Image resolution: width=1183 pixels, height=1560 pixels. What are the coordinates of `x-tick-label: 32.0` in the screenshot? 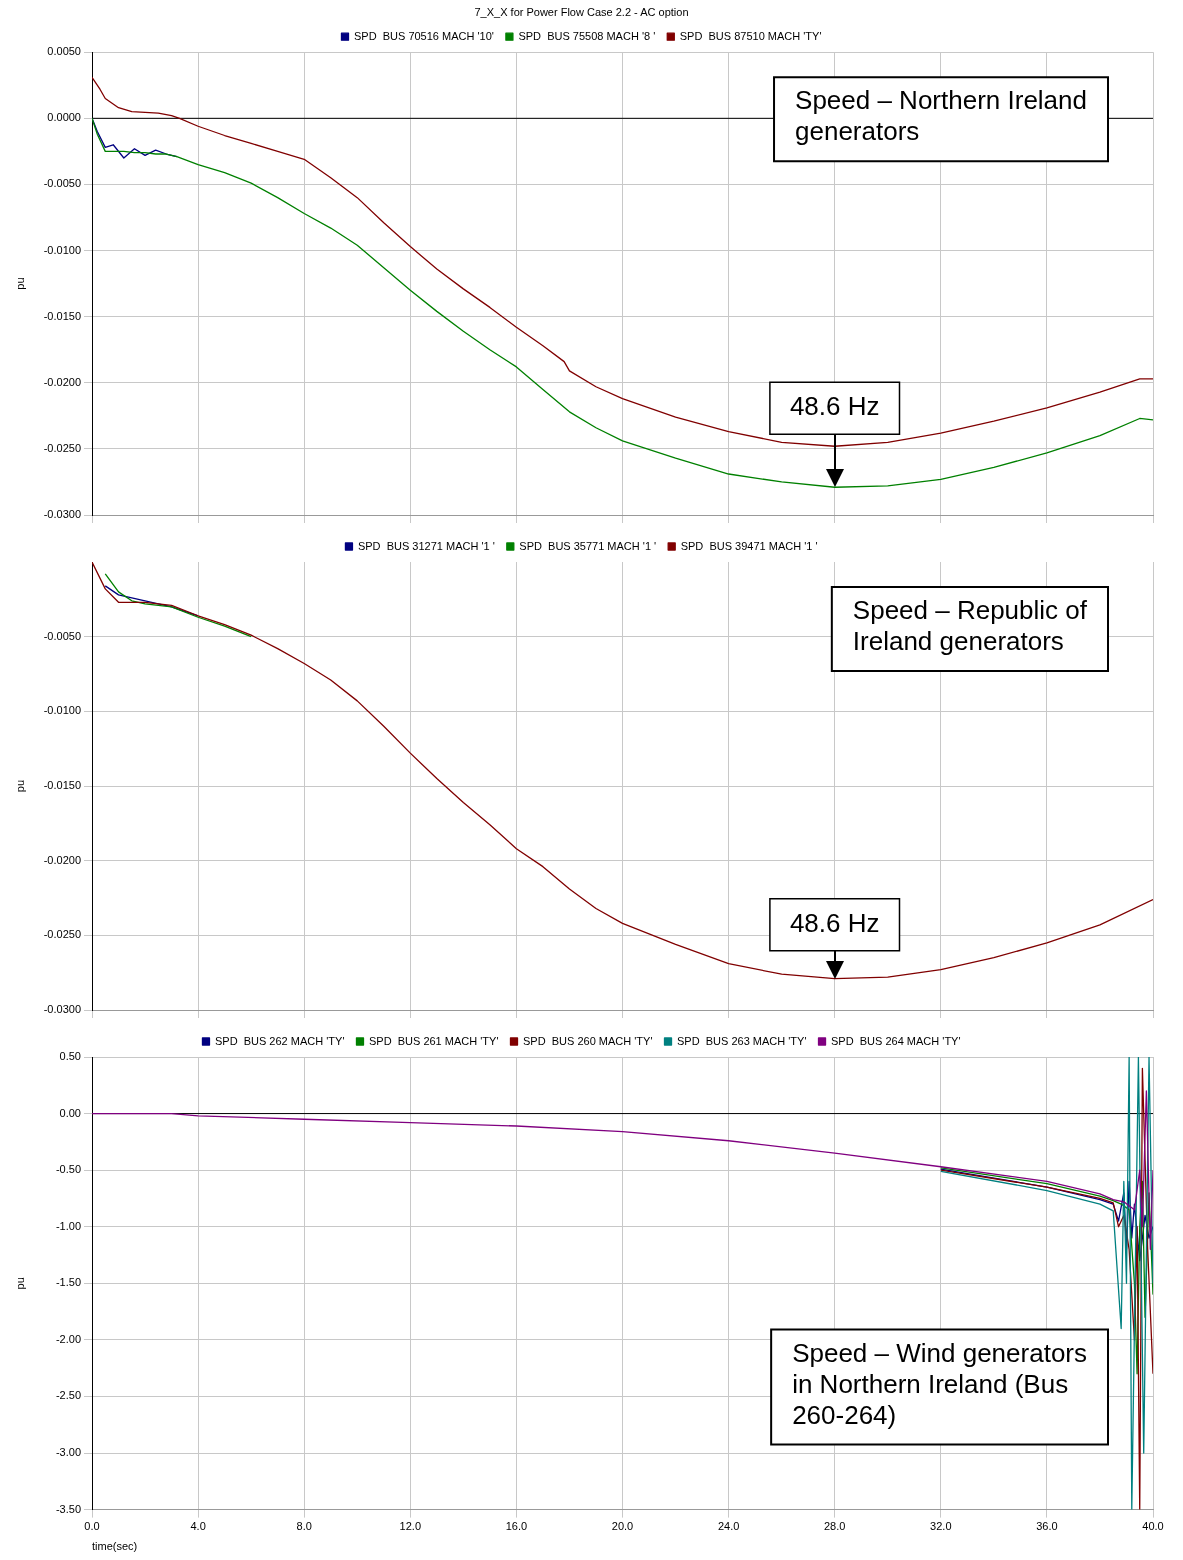 It's located at (941, 1526).